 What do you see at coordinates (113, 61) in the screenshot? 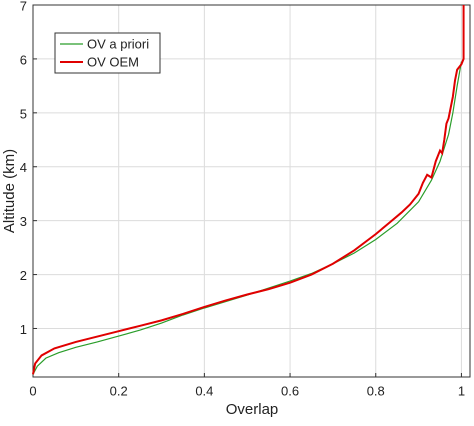
I see `legend-label: OV OEM` at bounding box center [113, 61].